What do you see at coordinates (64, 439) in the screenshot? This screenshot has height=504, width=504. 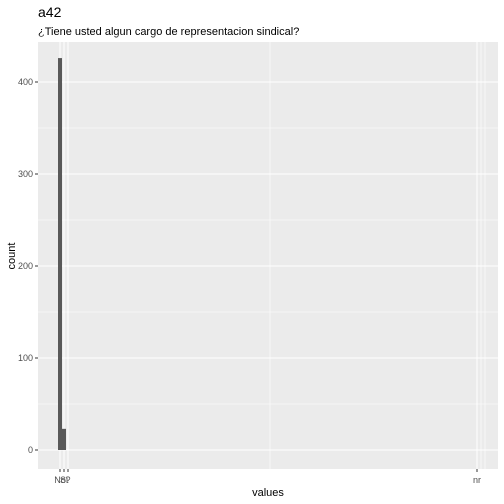 I see `bar-si` at bounding box center [64, 439].